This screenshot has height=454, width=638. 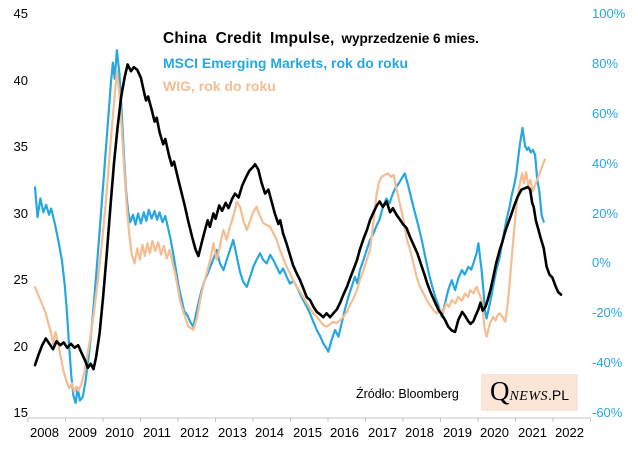 I want to click on legend-wig-label: WIG, rok do roku, so click(x=219, y=86).